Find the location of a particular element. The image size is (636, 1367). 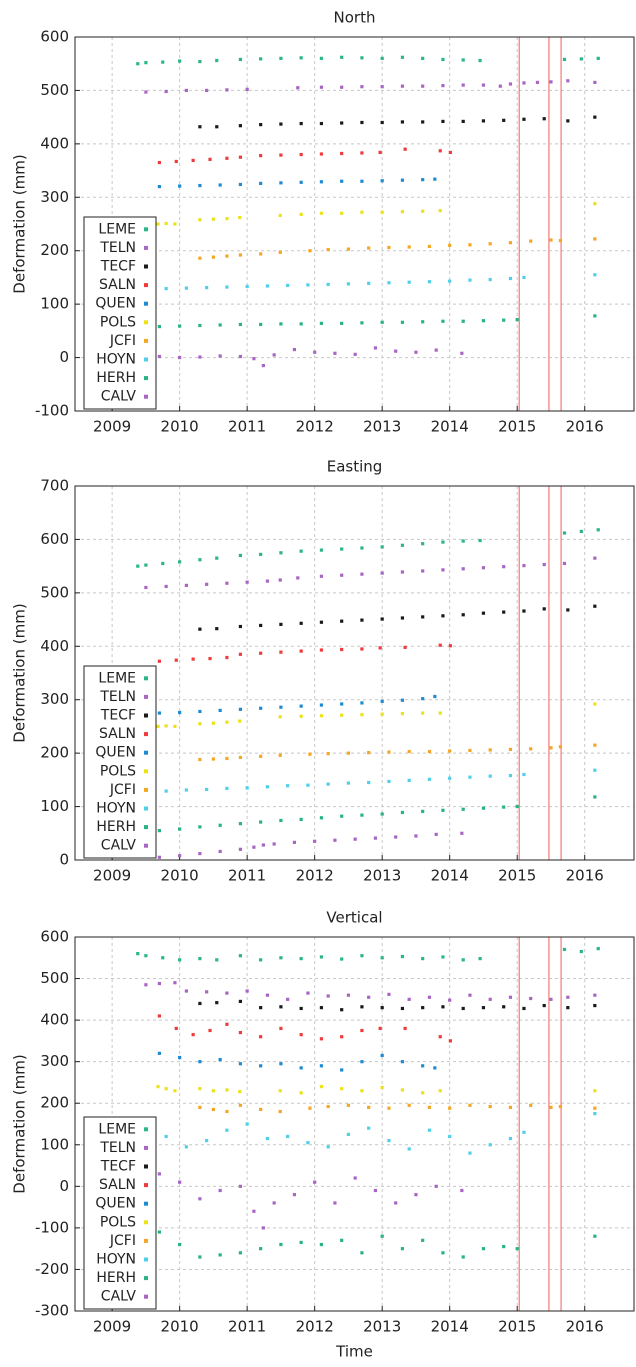

y-tick-label: 600 is located at coordinates (54, 539).